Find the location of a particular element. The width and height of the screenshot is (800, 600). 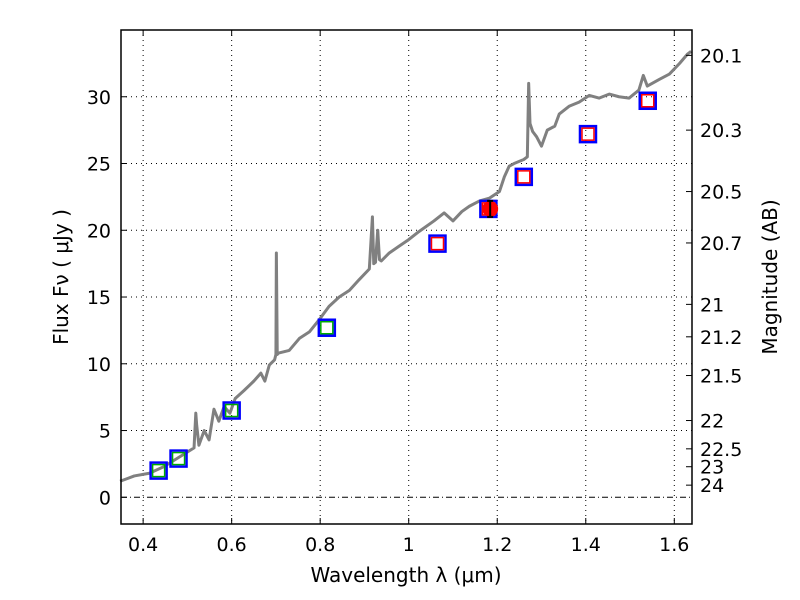

magnitude-tick-label: 21.5 is located at coordinates (721, 377).